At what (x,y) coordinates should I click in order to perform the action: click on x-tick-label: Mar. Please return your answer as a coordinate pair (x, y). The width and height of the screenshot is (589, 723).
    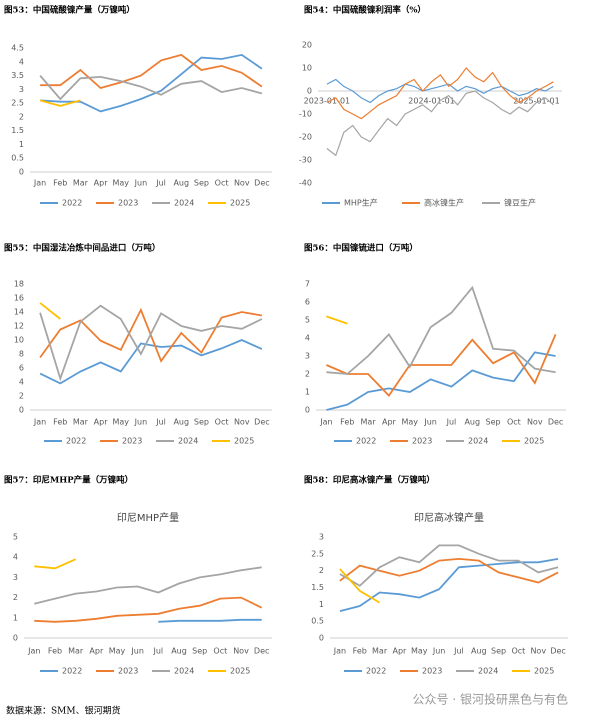
    Looking at the image, I should click on (76, 651).